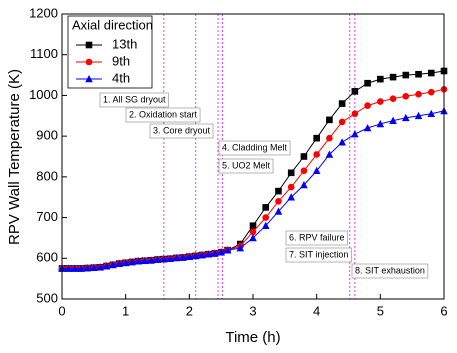 The height and width of the screenshot is (353, 457). Describe the element at coordinates (124, 43) in the screenshot. I see `legend-label: 13th` at that location.